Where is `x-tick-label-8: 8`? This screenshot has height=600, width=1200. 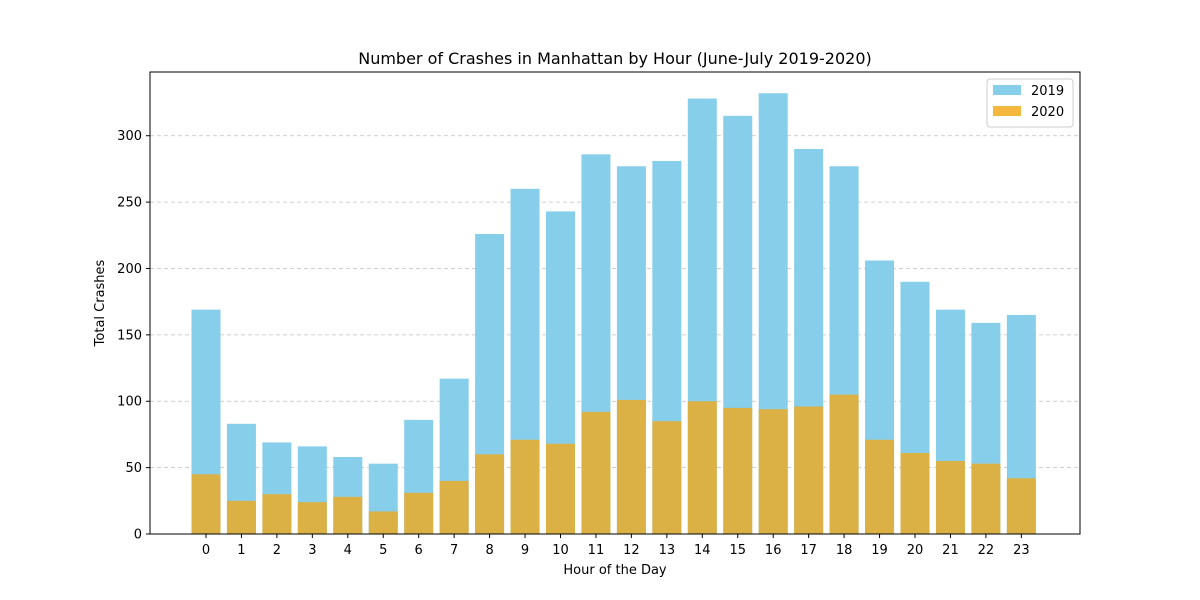
x-tick-label-8: 8 is located at coordinates (489, 550).